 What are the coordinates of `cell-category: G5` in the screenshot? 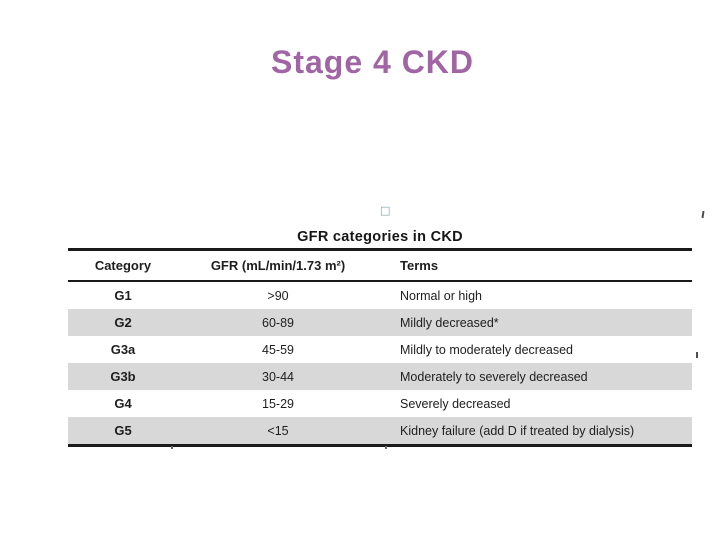 It's located at (123, 430).